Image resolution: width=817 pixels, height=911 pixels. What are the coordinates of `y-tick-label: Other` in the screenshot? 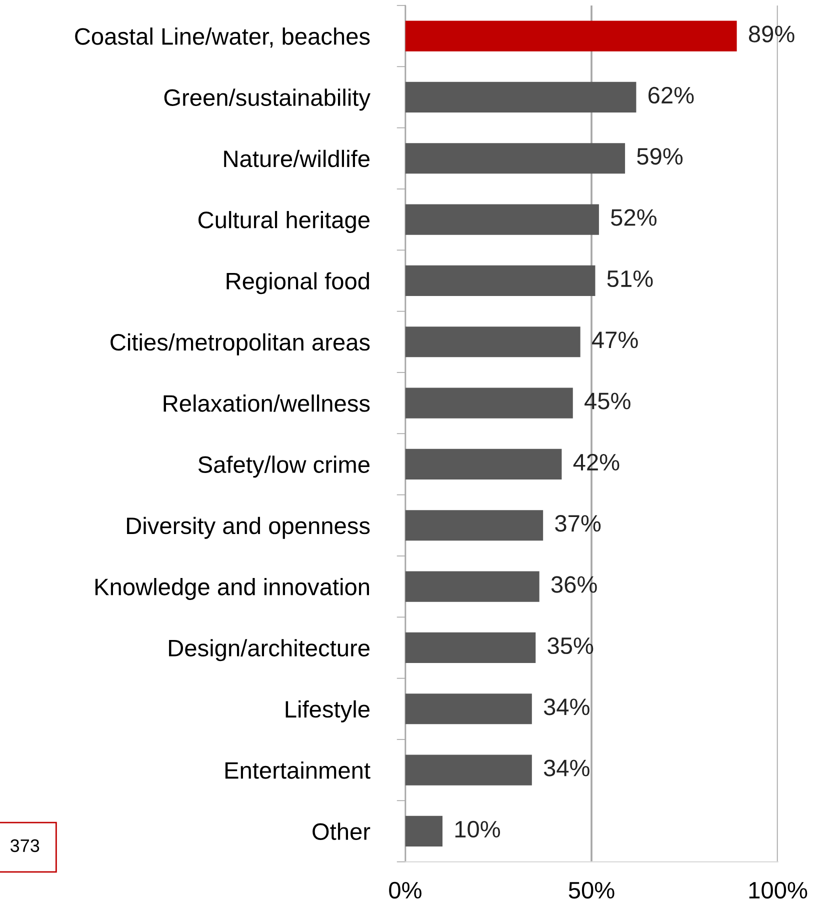 It's located at (341, 831).